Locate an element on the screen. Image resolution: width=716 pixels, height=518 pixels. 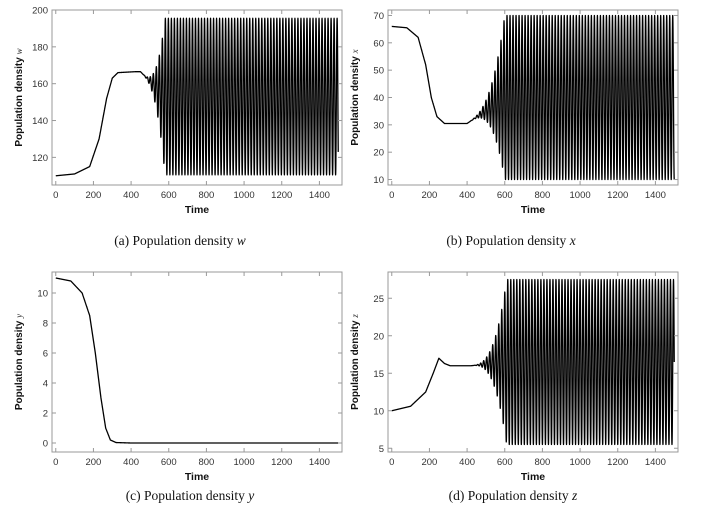
y-axis-label: Population density z is located at coordinates (355, 362).